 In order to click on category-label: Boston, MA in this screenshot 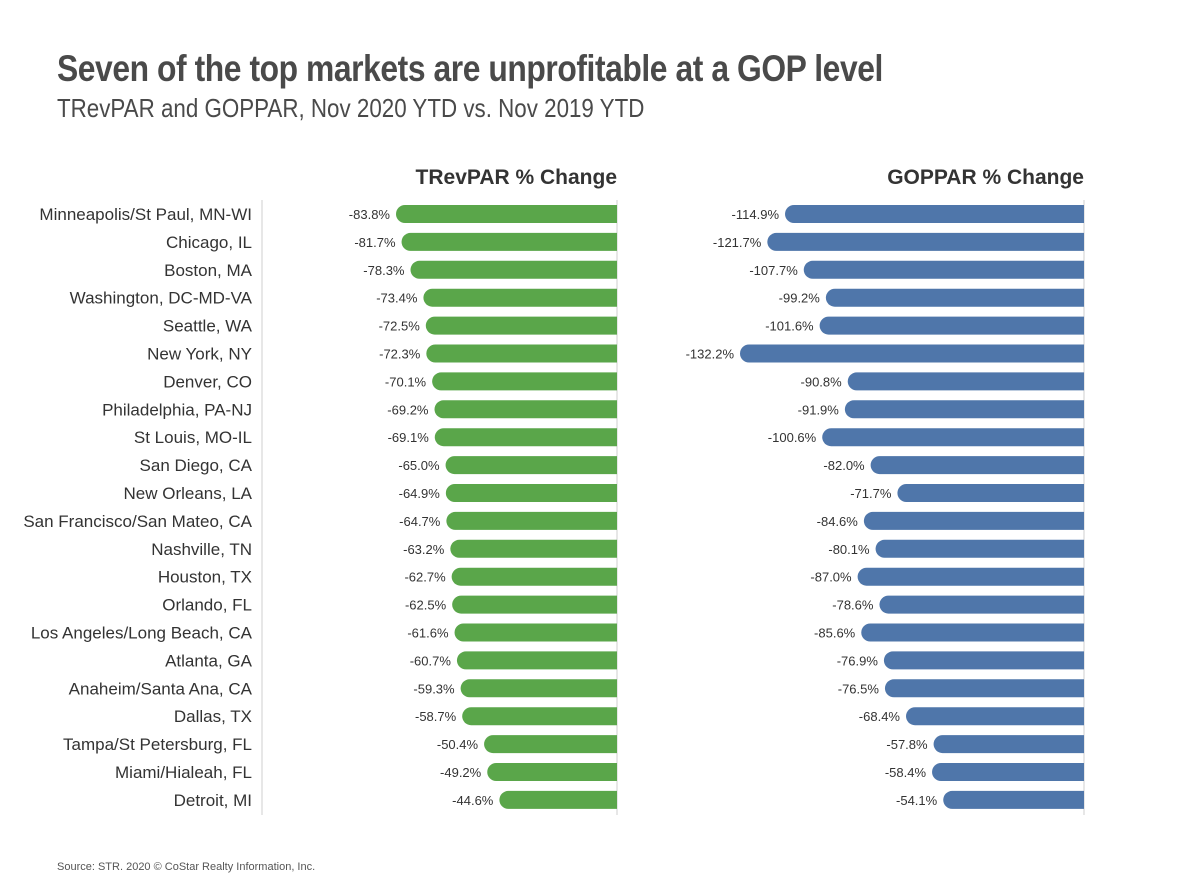, I will do `click(208, 270)`.